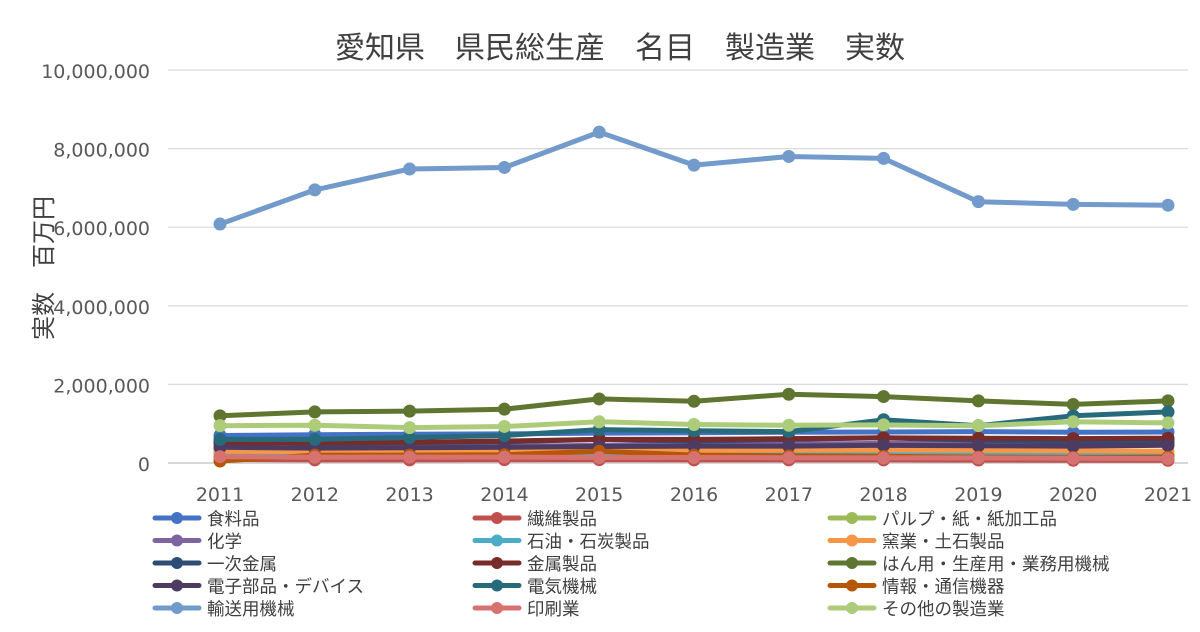  I want to click on x-tick-label: 2018, so click(883, 495).